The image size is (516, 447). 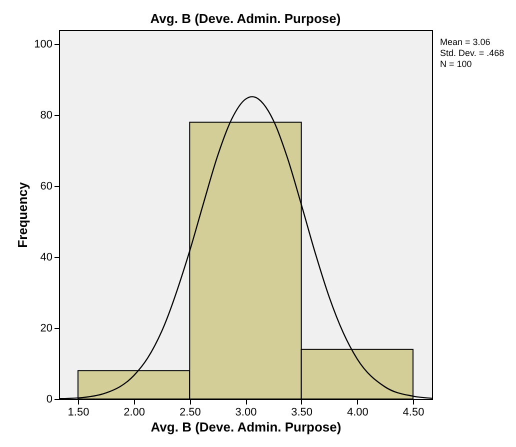 I want to click on y-tick-label: 60, so click(x=46, y=186).